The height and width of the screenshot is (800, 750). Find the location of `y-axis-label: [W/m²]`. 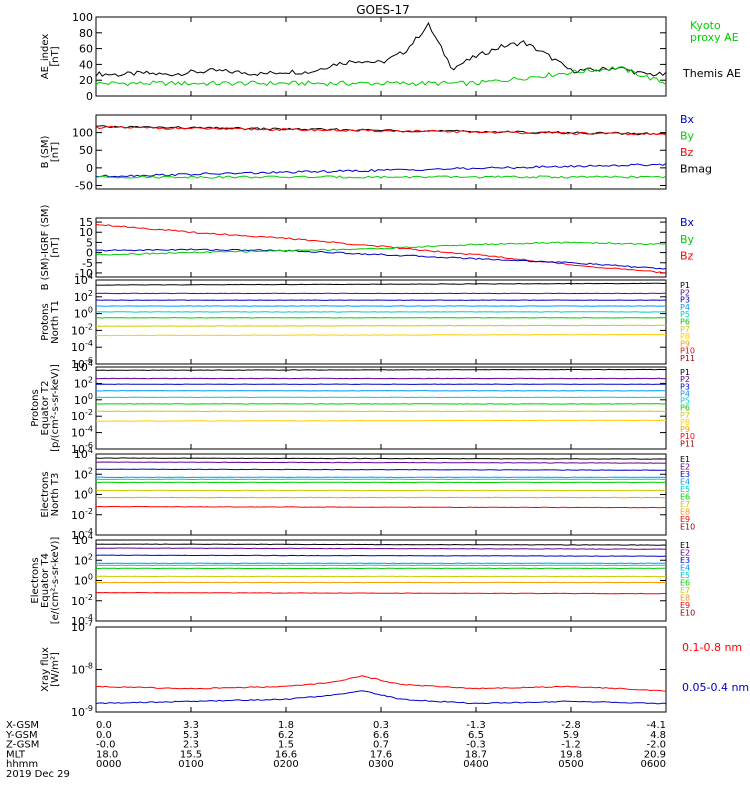

y-axis-label: [W/m²] is located at coordinates (55, 669).